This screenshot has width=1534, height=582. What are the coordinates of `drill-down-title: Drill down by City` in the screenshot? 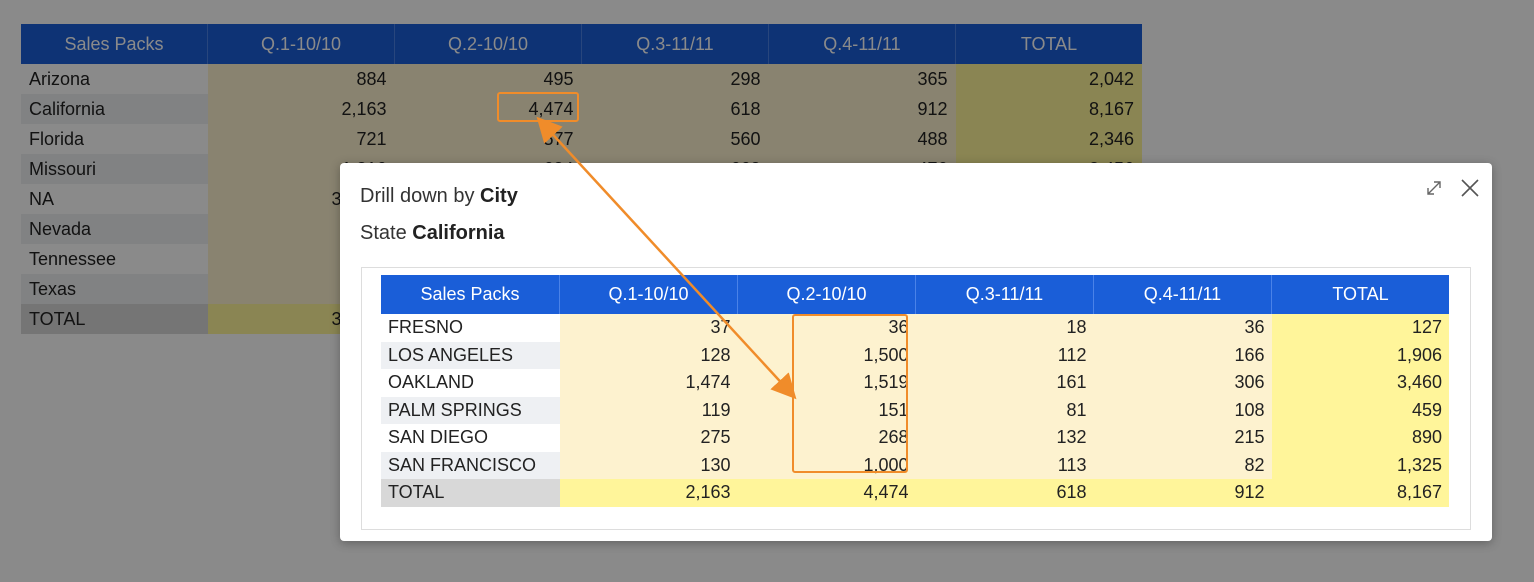 It's located at (439, 196).